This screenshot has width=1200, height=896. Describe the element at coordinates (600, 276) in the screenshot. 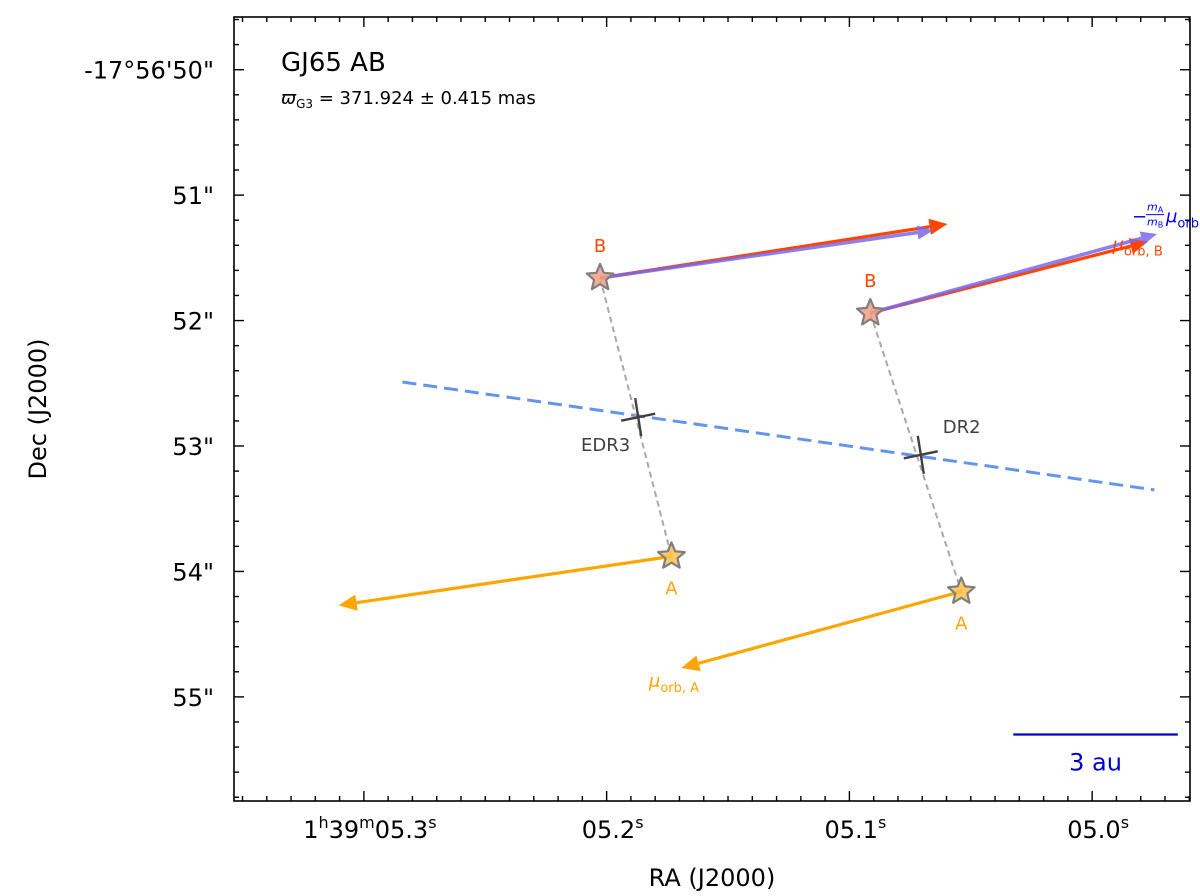

I see `star-b-edr3` at that location.